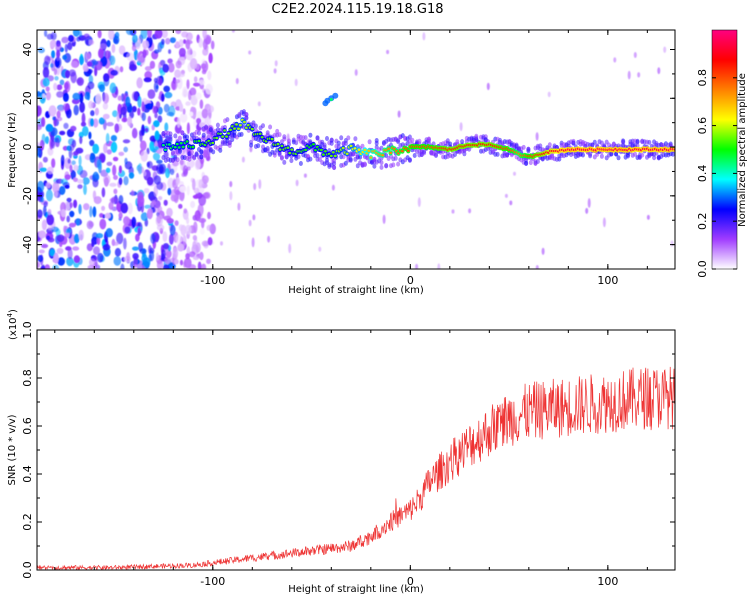 The image size is (750, 600). What do you see at coordinates (356, 290) in the screenshot?
I see `spectrogram-x-axis-label: Height of straight line (km)` at bounding box center [356, 290].